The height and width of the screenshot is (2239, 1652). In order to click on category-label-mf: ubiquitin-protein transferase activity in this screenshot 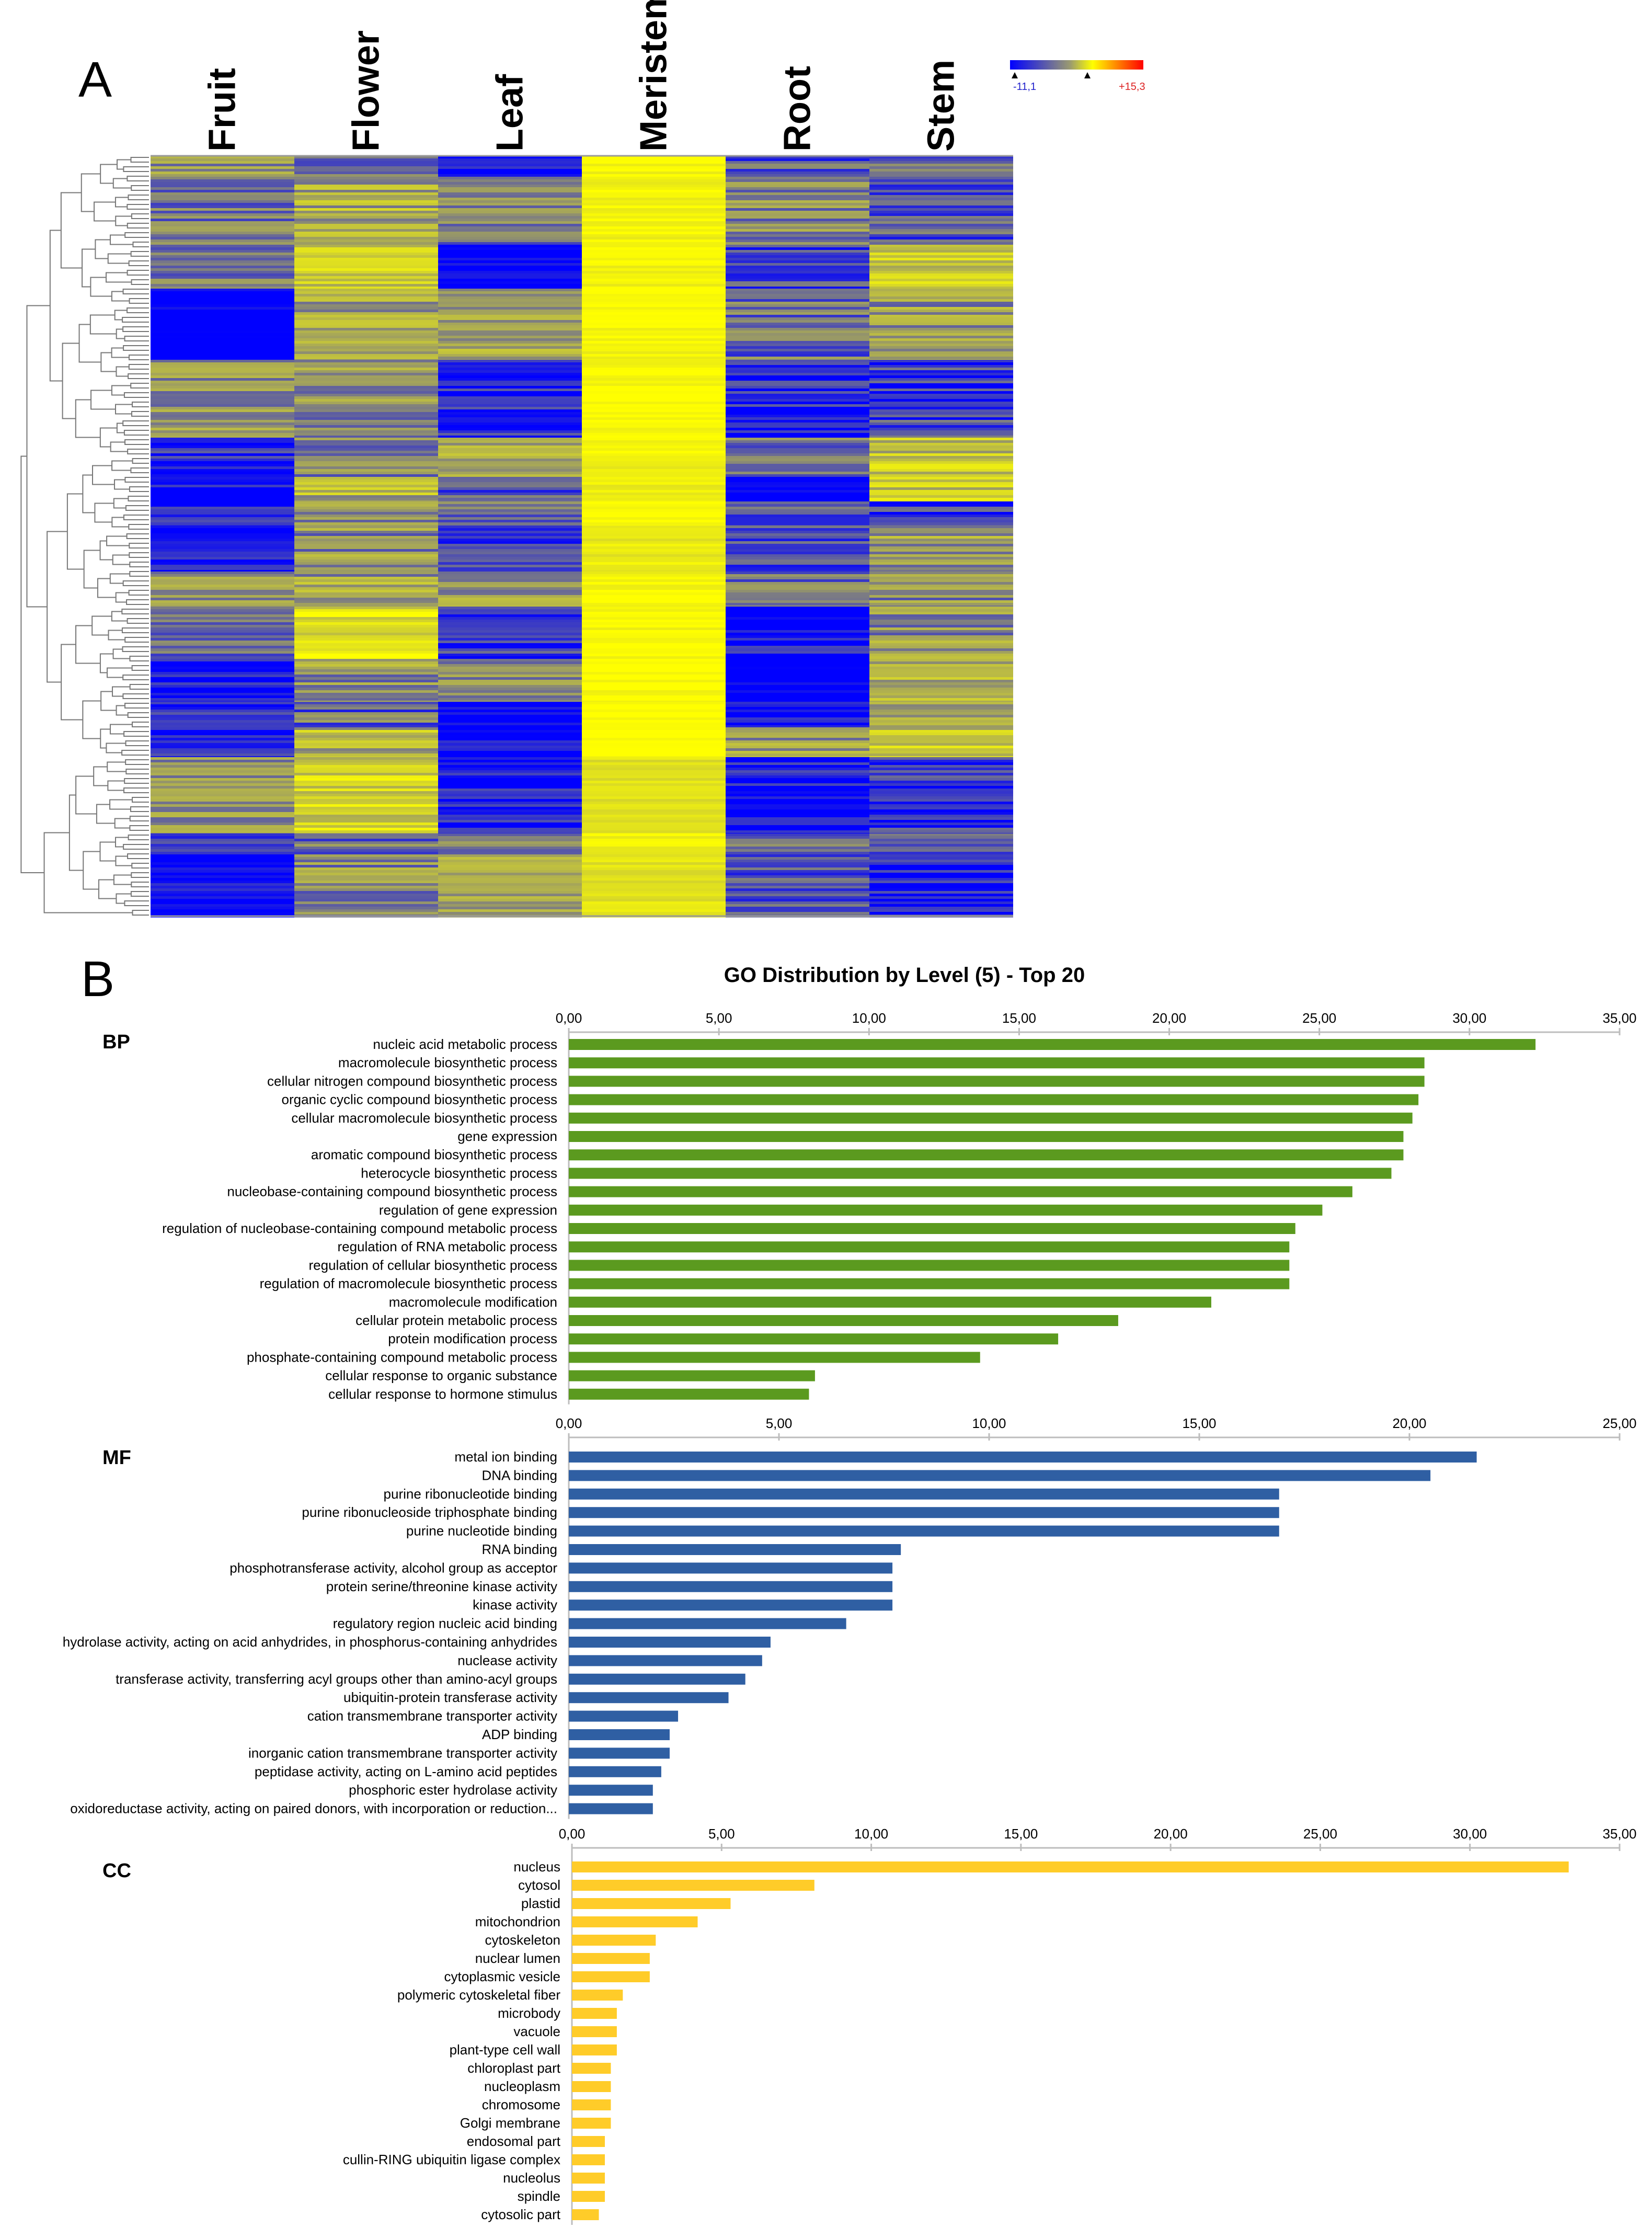, I will do `click(450, 1697)`.